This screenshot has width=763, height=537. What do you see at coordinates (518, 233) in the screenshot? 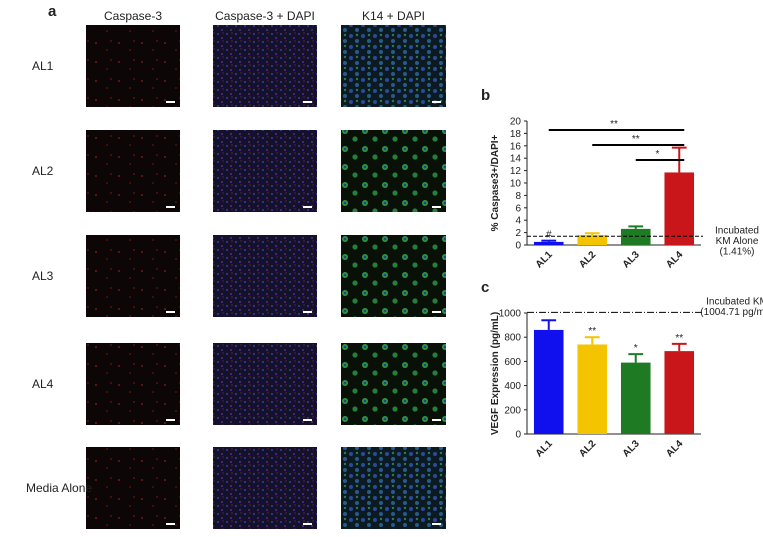
I see `y-tick-label: 2` at bounding box center [518, 233].